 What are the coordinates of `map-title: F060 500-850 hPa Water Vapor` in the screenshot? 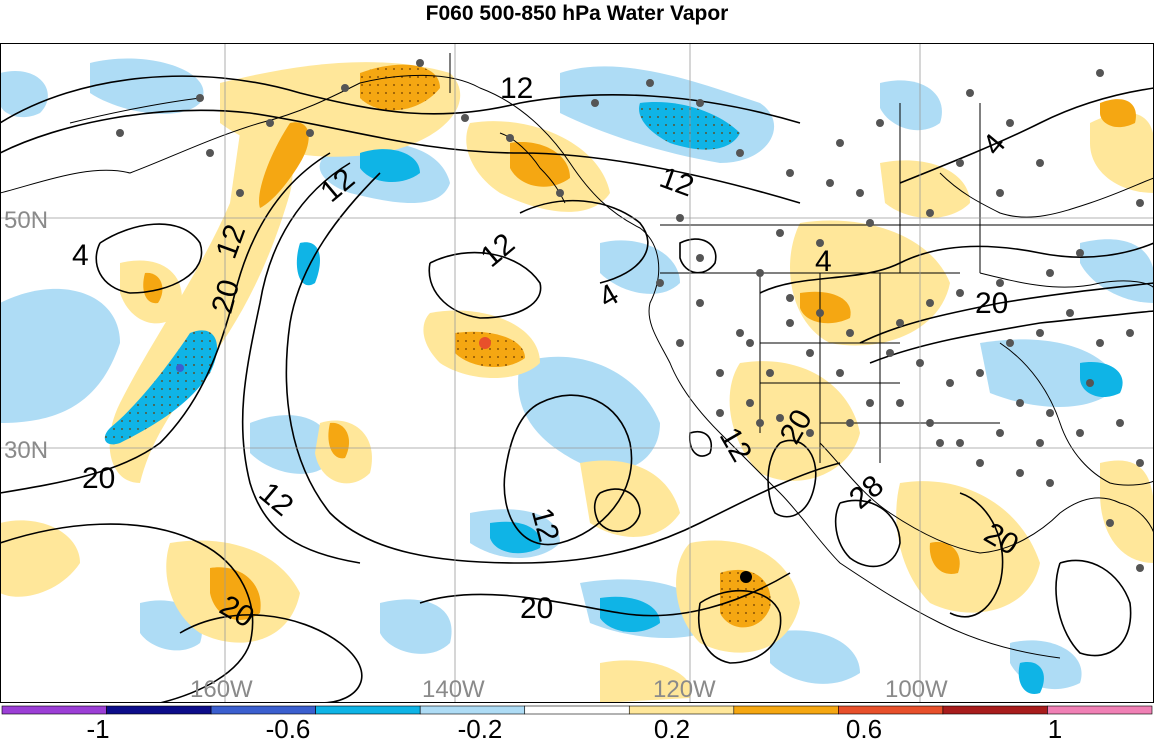 It's located at (577, 13).